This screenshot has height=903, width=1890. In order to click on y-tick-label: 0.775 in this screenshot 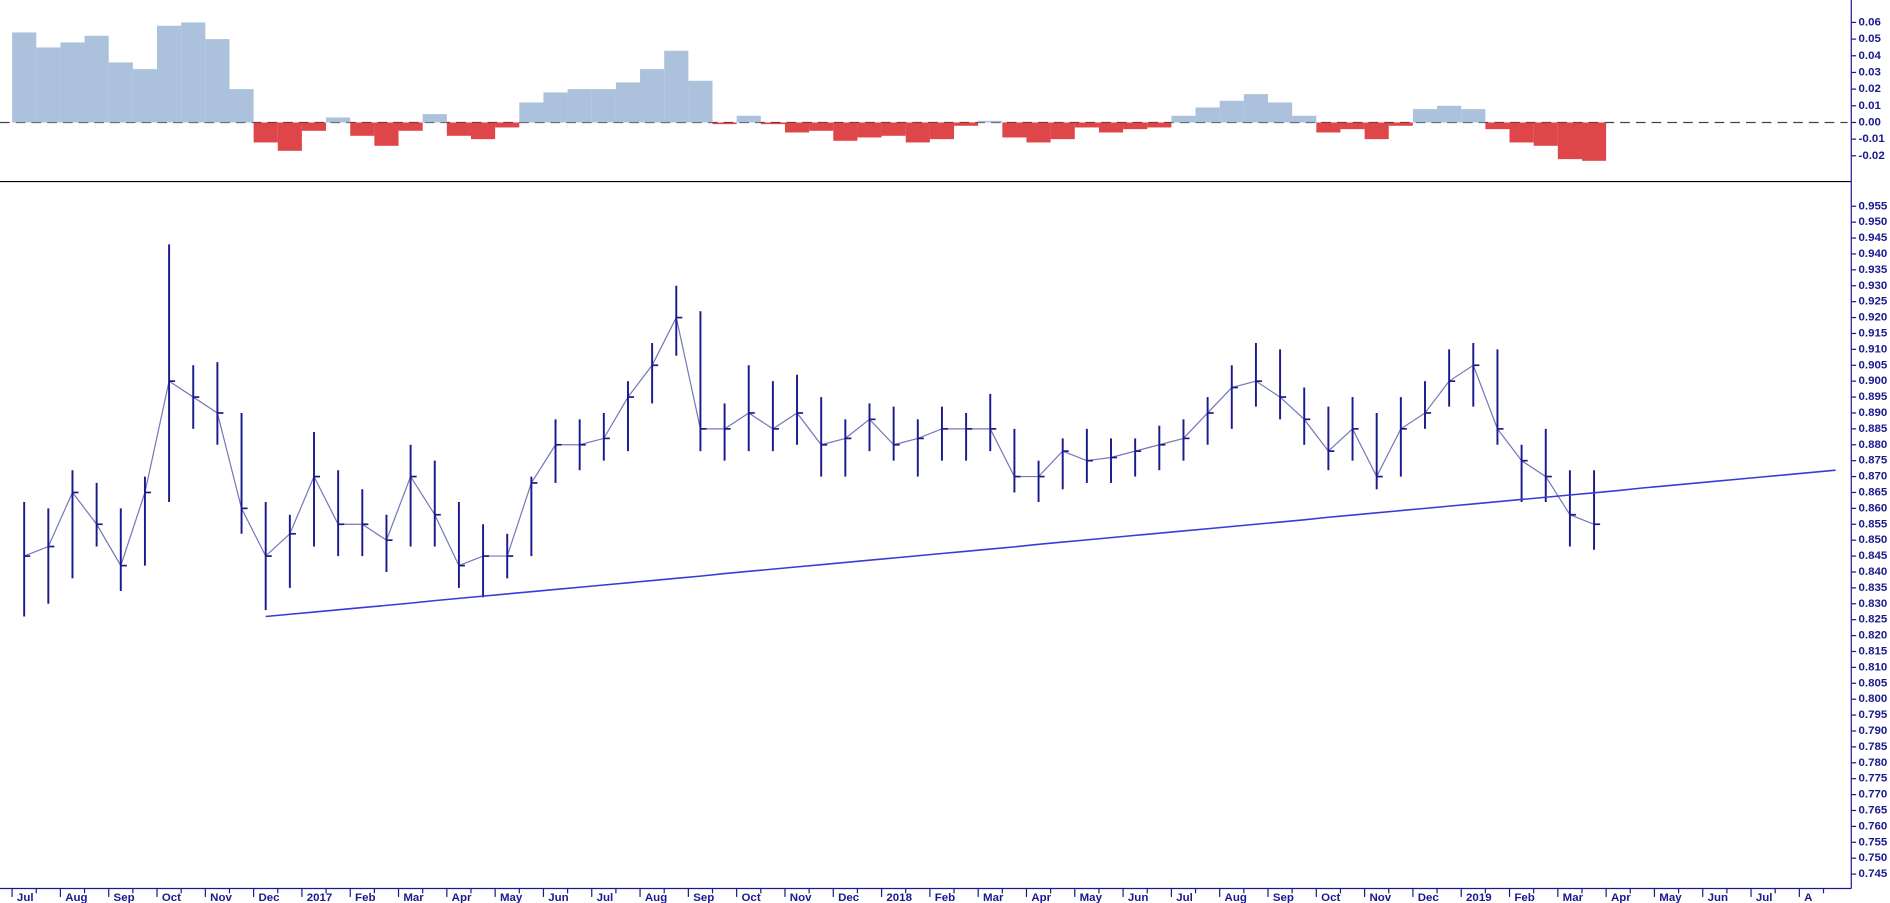, I will do `click(1873, 779)`.